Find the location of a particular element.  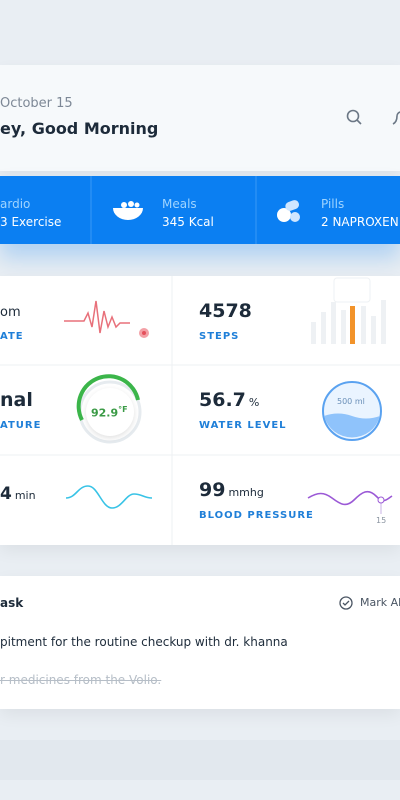

metric-label: STEPS is located at coordinates (219, 336).